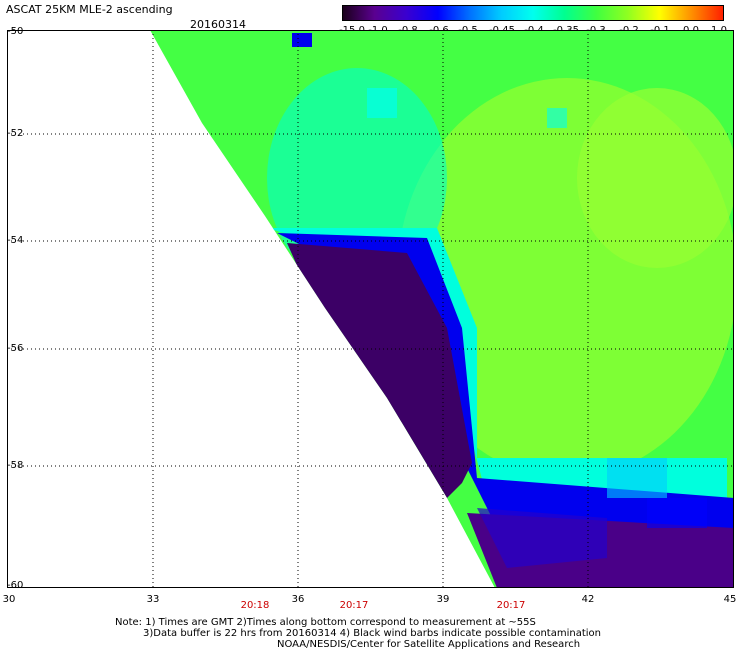 Image resolution: width=740 pixels, height=650 pixels. Describe the element at coordinates (255, 605) in the screenshot. I see `time-label: 20:18` at that location.